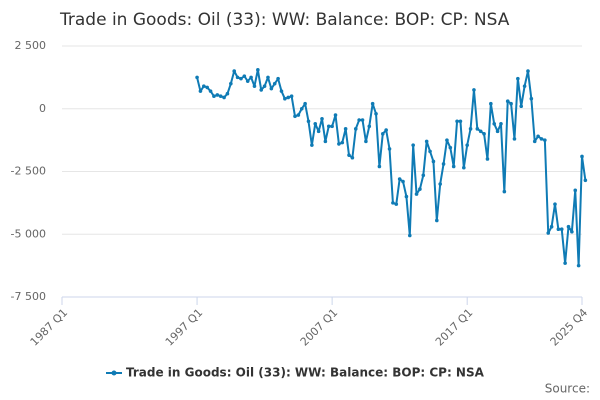 This screenshot has width=600, height=400. I want to click on legend-marker, so click(114, 373).